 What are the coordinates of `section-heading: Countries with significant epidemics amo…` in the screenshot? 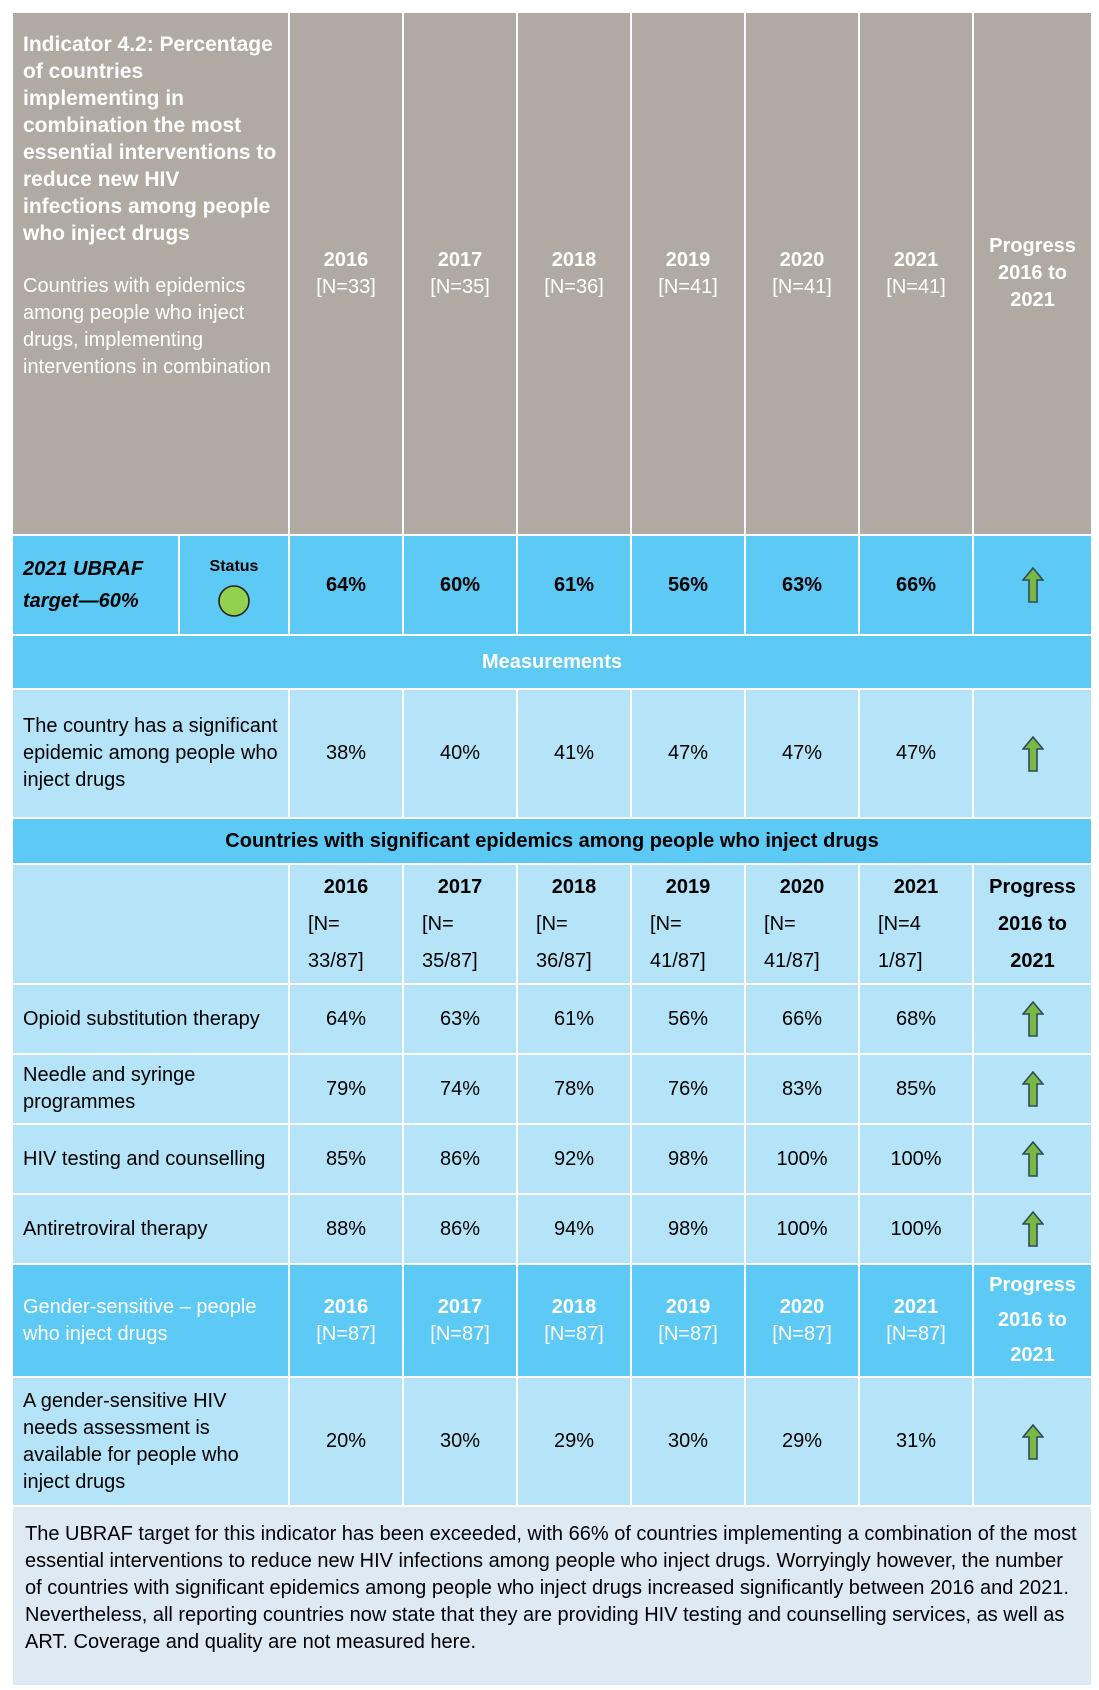 It's located at (552, 841).